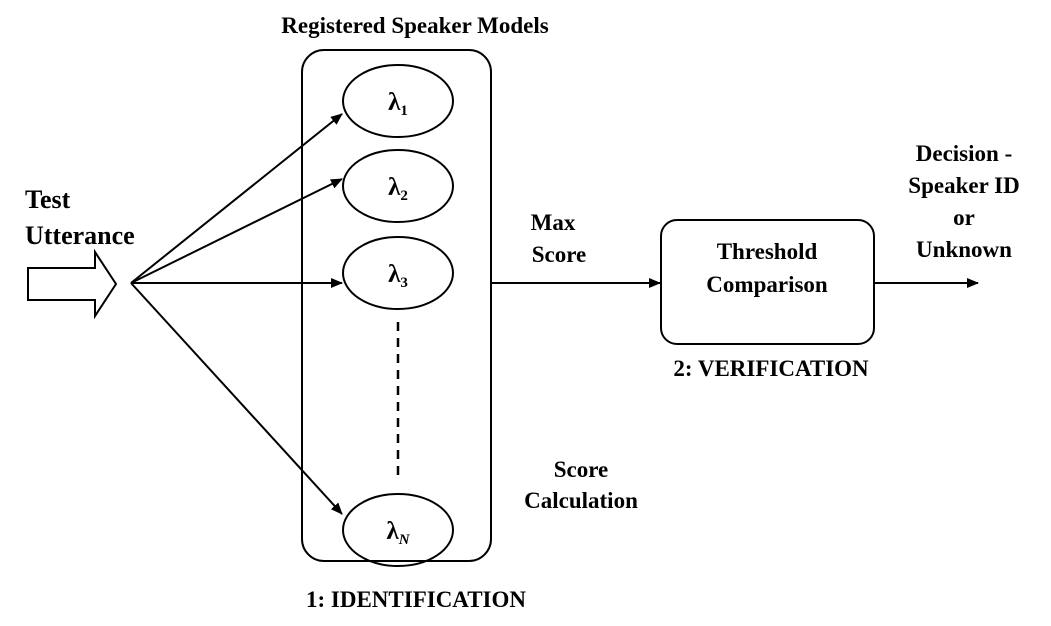  Describe the element at coordinates (771, 368) in the screenshot. I see `stage2-label: 2: VERIFICATION` at that location.